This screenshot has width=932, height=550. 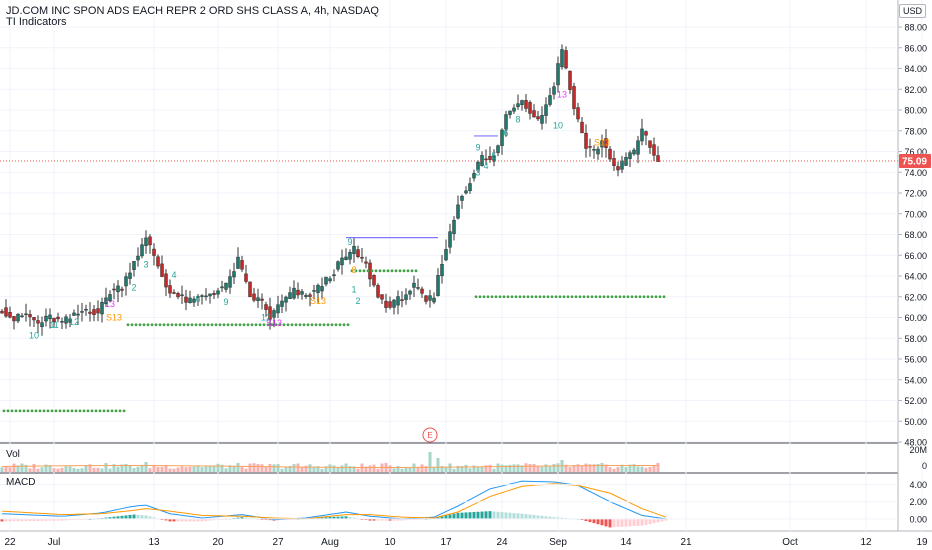 What do you see at coordinates (915, 318) in the screenshot?
I see `price-tick-label: 60.00` at bounding box center [915, 318].